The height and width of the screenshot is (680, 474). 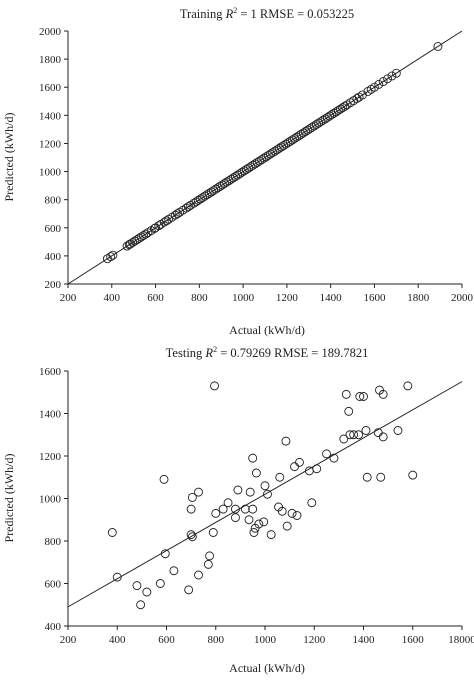 I want to click on testing-x-tick-label: 18000, so click(x=461, y=640).